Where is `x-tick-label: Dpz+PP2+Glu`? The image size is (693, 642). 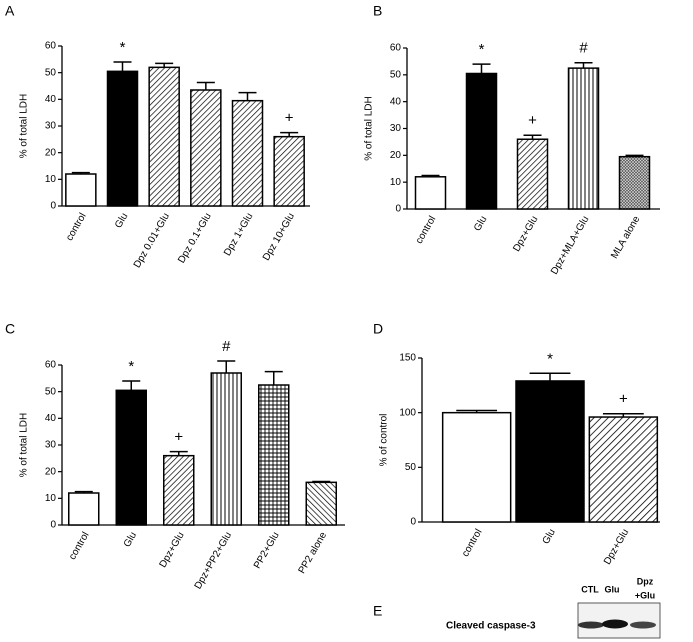
x-tick-label: Dpz+PP2+Glu is located at coordinates (213, 560).